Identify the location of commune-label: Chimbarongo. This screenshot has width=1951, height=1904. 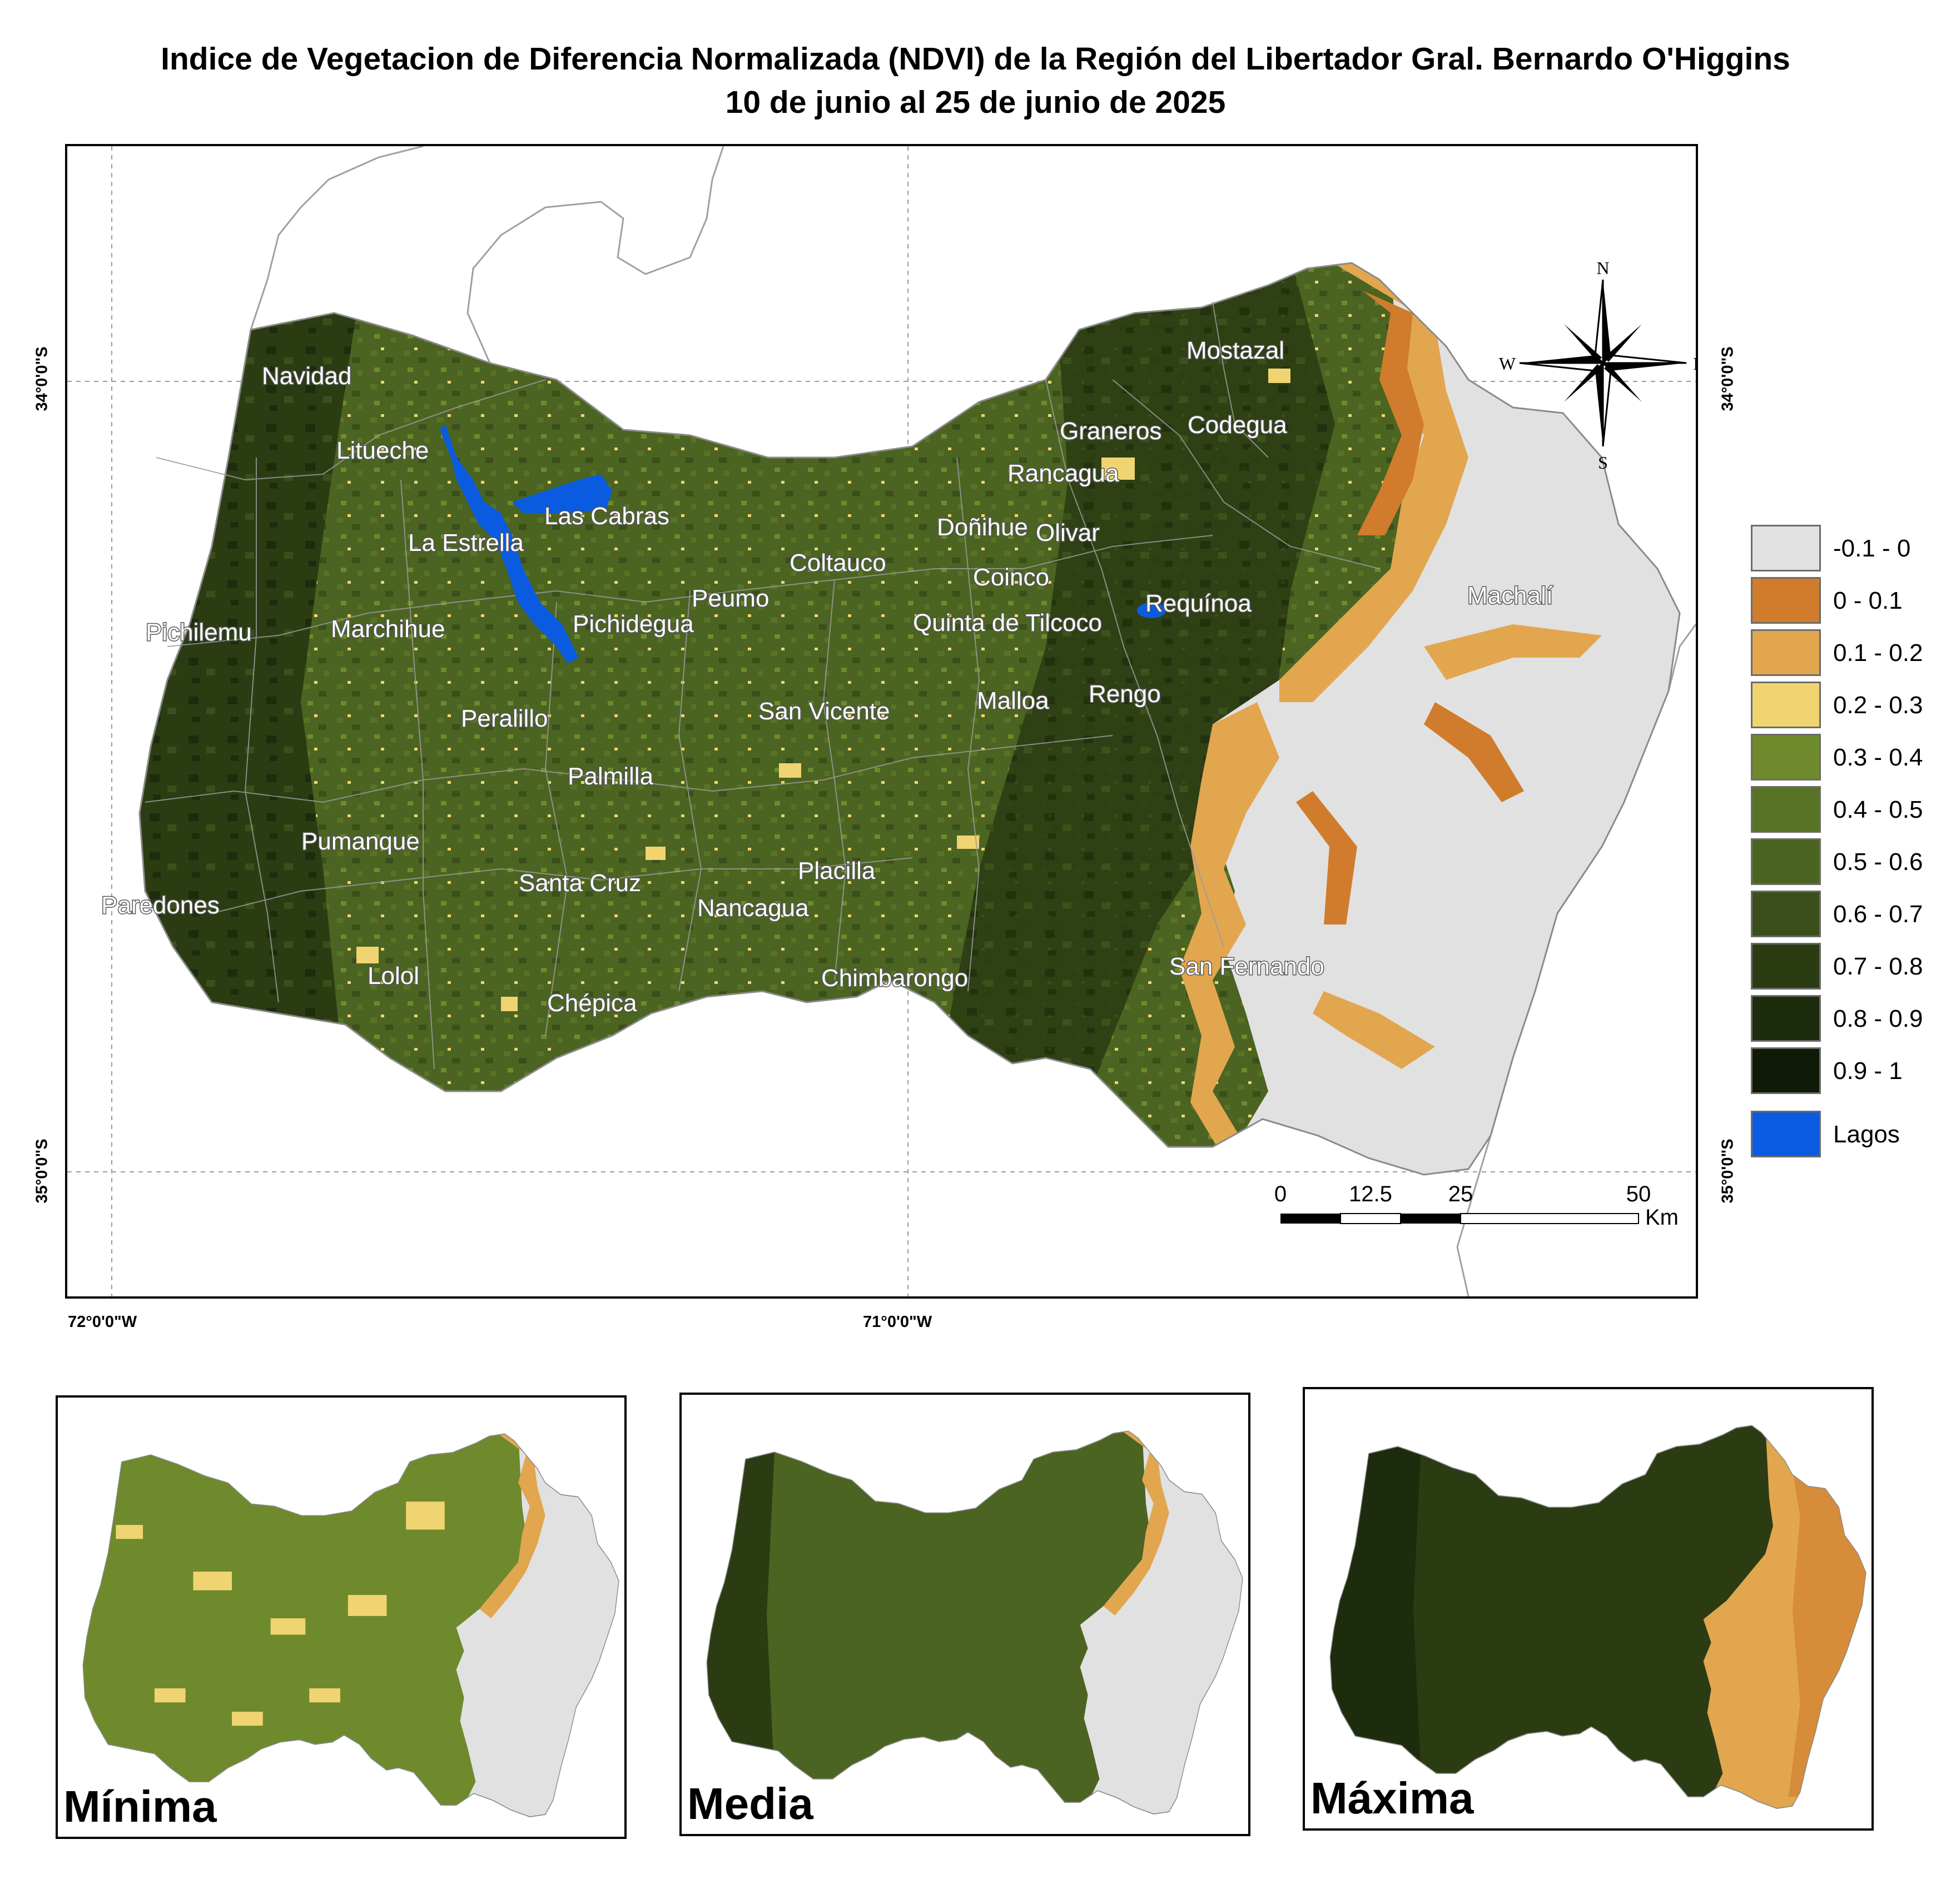
(894, 978).